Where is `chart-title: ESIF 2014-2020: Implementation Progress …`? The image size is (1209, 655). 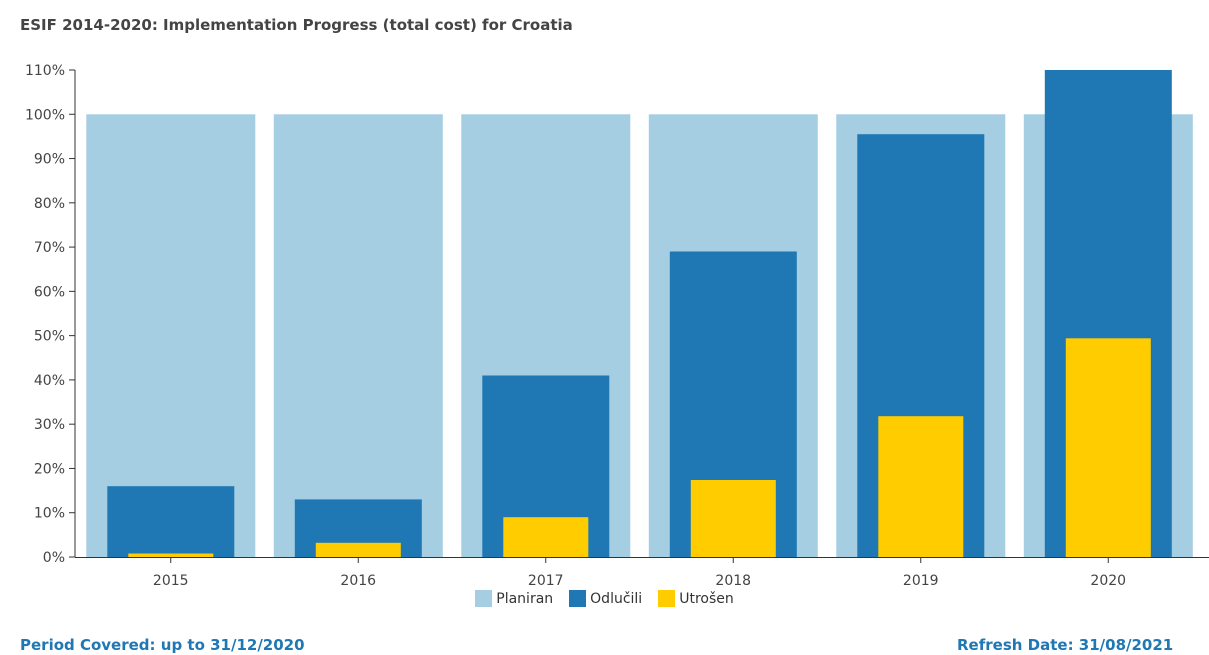
chart-title: ESIF 2014-2020: Implementation Progress … is located at coordinates (296, 25).